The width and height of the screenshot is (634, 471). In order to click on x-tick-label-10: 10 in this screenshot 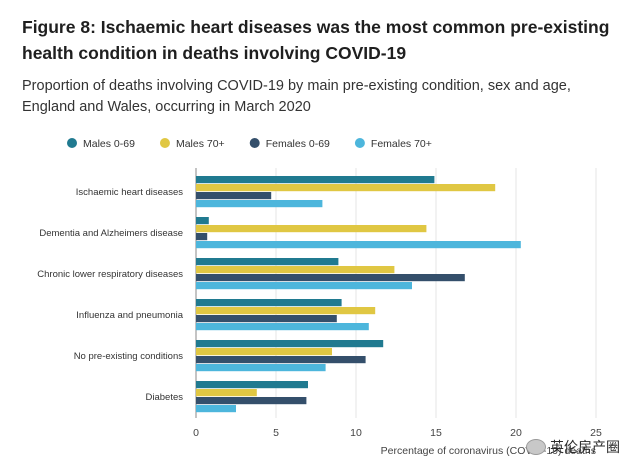, I will do `click(356, 433)`.